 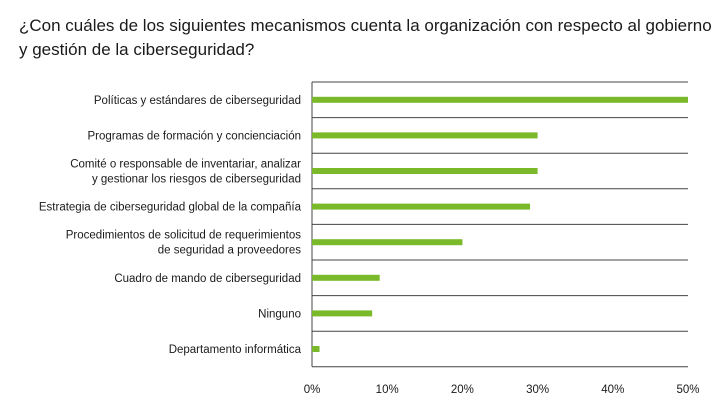 What do you see at coordinates (537, 390) in the screenshot?
I see `x-tick-label: 30%` at bounding box center [537, 390].